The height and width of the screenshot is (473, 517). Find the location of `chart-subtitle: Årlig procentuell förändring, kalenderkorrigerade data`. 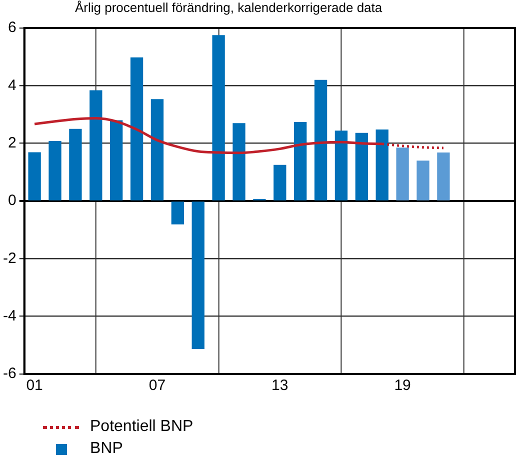

chart-subtitle: Årlig procentuell förändring, kalenderkorrigerade data is located at coordinates (229, 8).